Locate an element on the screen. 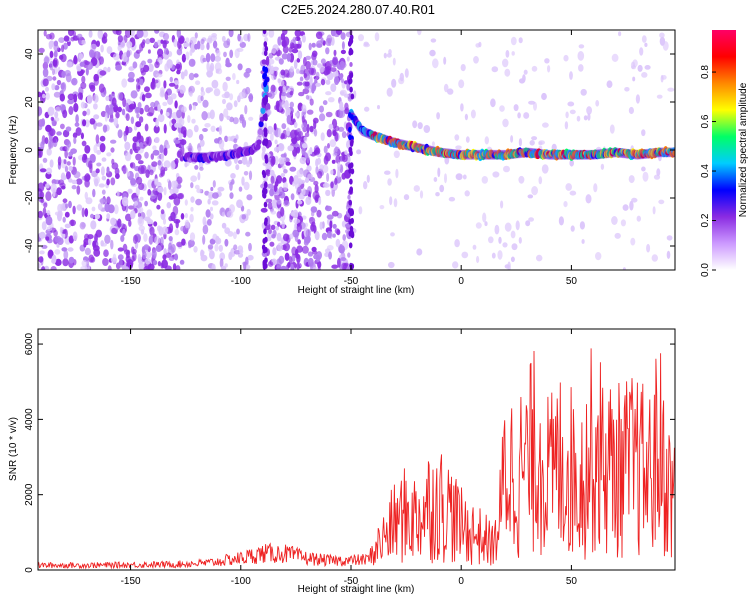 The width and height of the screenshot is (750, 600). x-tick-label: -150 is located at coordinates (131, 581).